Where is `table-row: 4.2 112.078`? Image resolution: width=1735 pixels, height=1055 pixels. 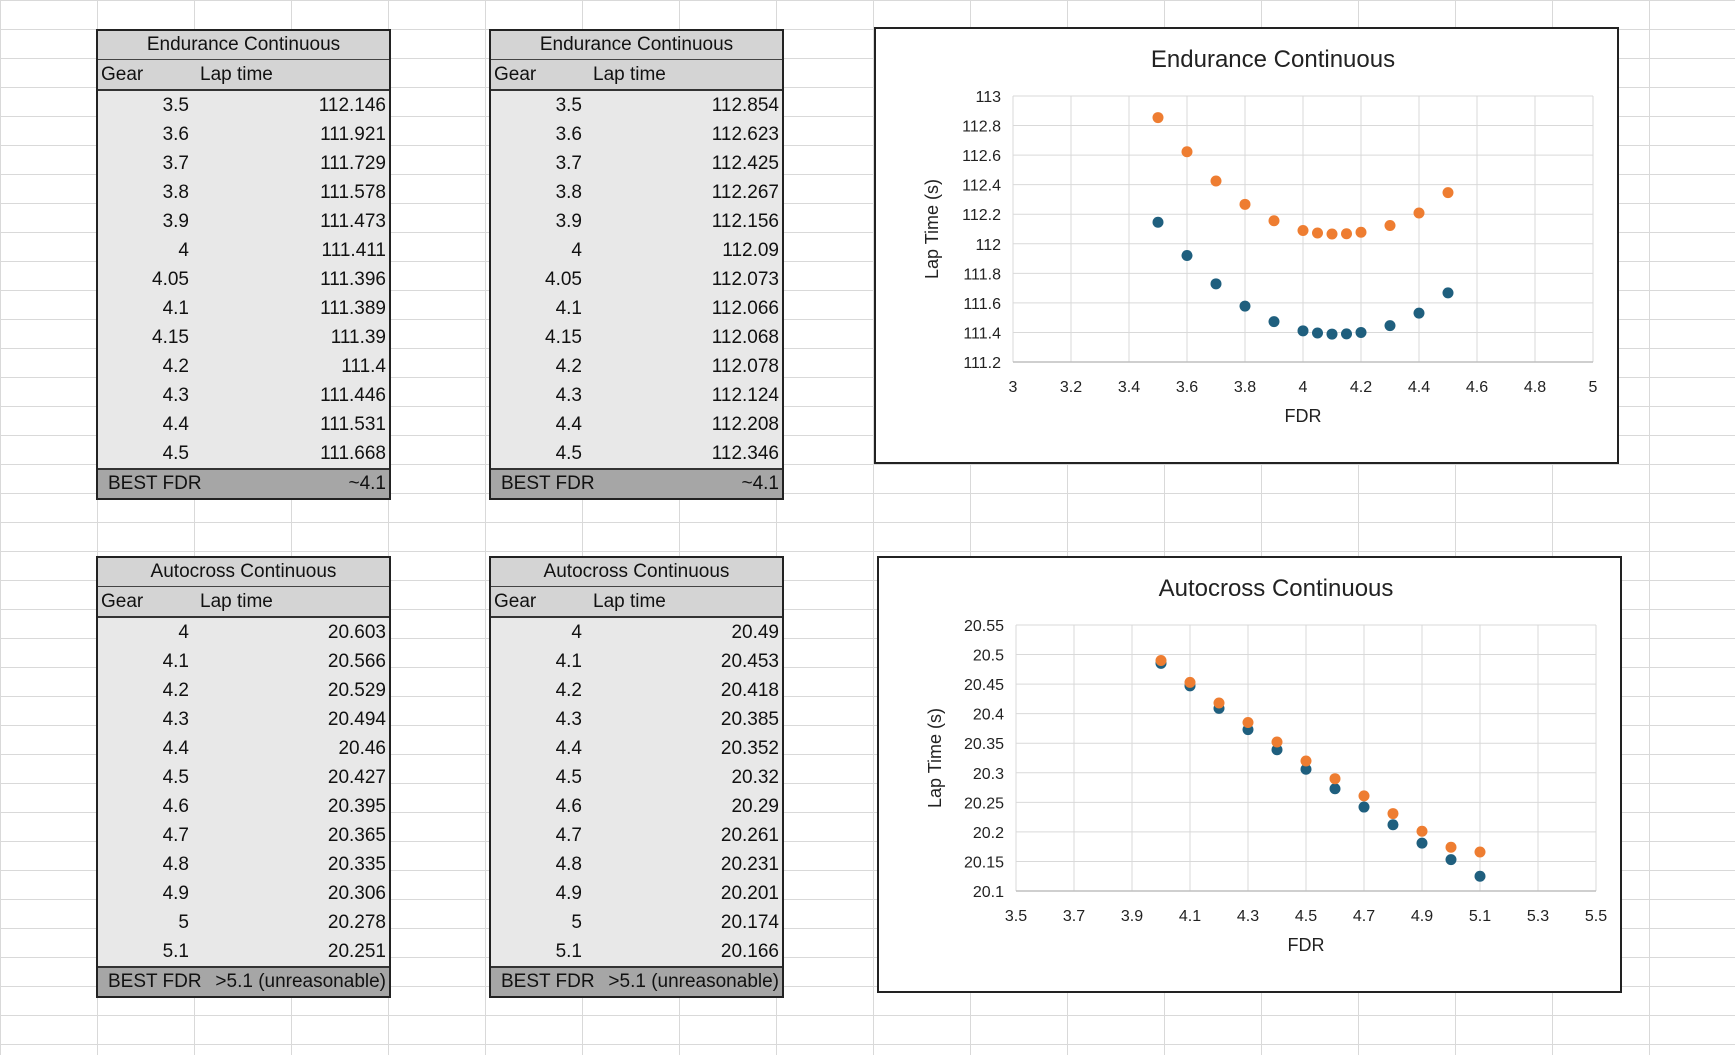 table-row: 4.2 112.078 is located at coordinates (636, 366).